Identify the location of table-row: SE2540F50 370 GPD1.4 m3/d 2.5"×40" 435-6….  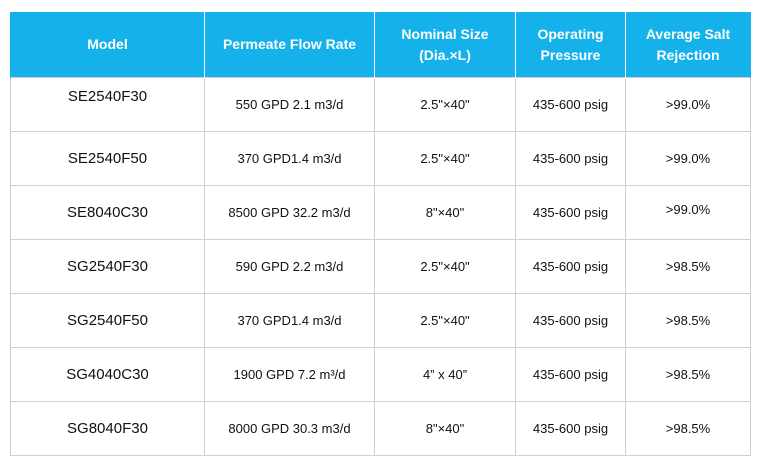
(380, 158).